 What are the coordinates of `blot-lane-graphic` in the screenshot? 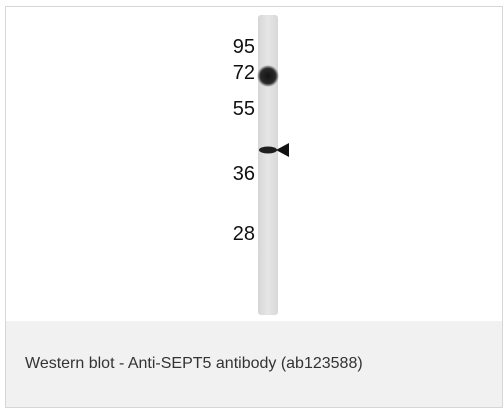 It's located at (273, 165).